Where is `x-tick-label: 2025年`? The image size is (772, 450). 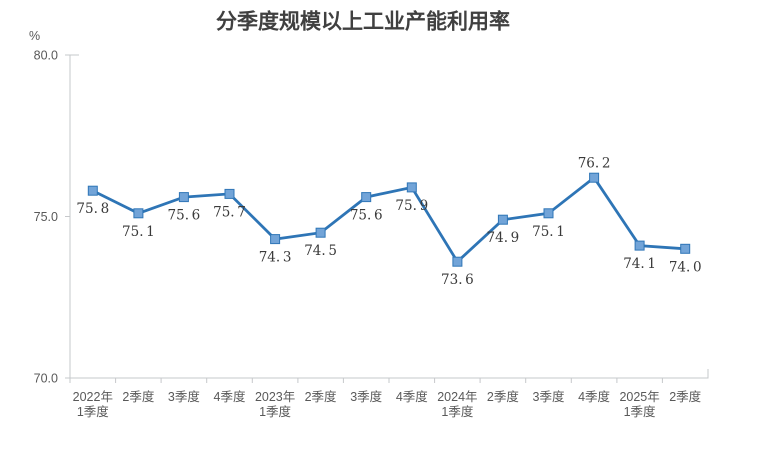 x-tick-label: 2025年 is located at coordinates (639, 397).